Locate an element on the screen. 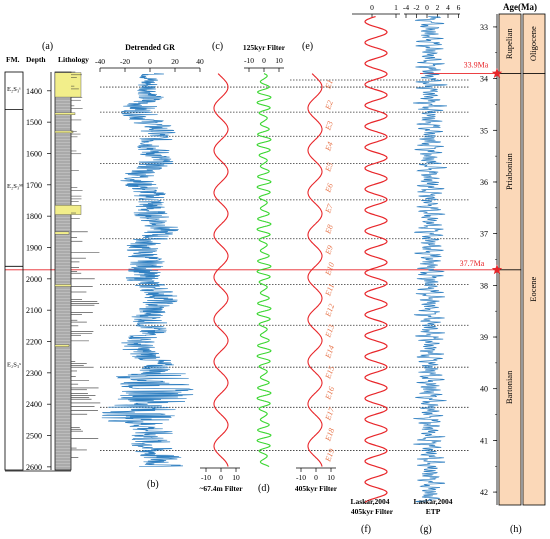 The image size is (550, 539). laskar-filter-tick-label: 1 is located at coordinates (396, 7).